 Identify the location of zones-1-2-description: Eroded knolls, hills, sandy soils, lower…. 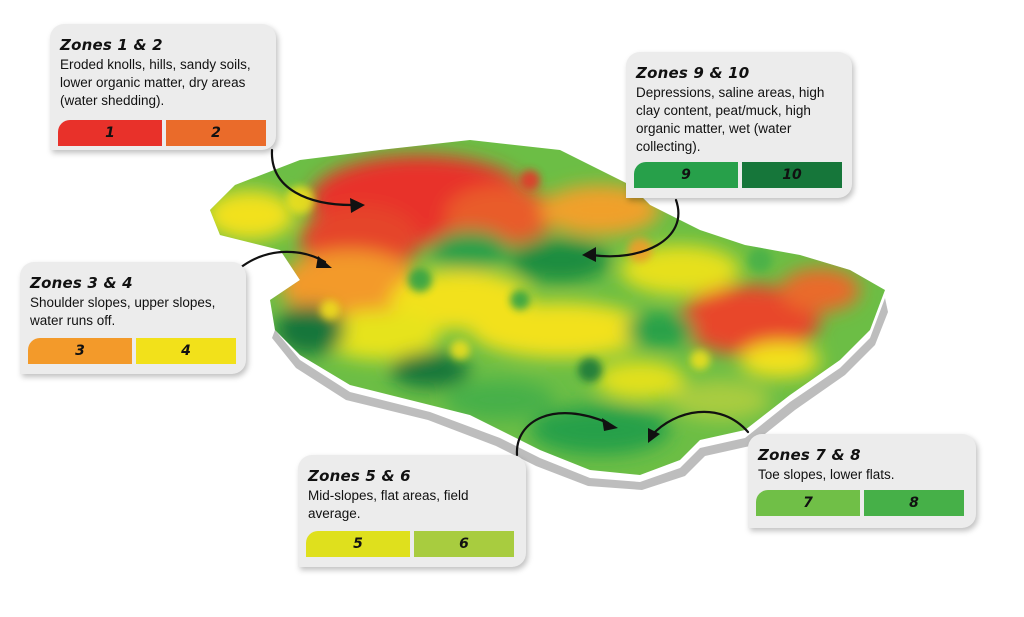
(155, 82).